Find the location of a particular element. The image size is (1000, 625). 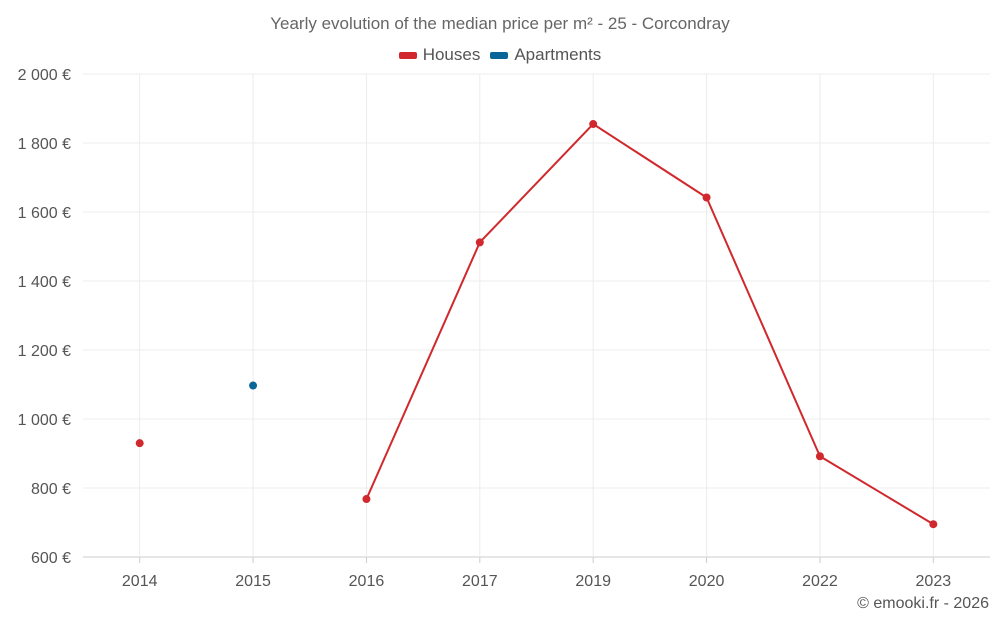

x-tick-label: 2015 is located at coordinates (253, 581).